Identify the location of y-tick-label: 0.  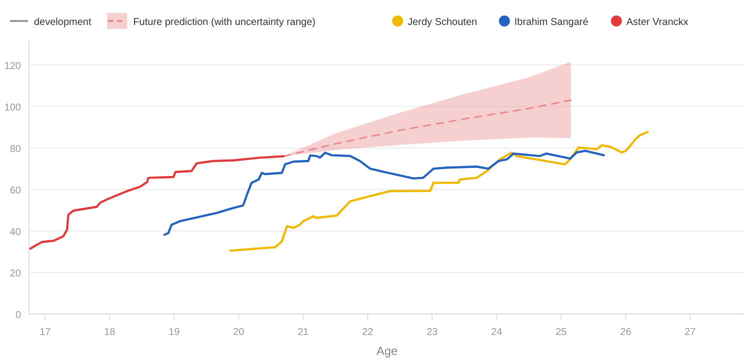
(18, 315).